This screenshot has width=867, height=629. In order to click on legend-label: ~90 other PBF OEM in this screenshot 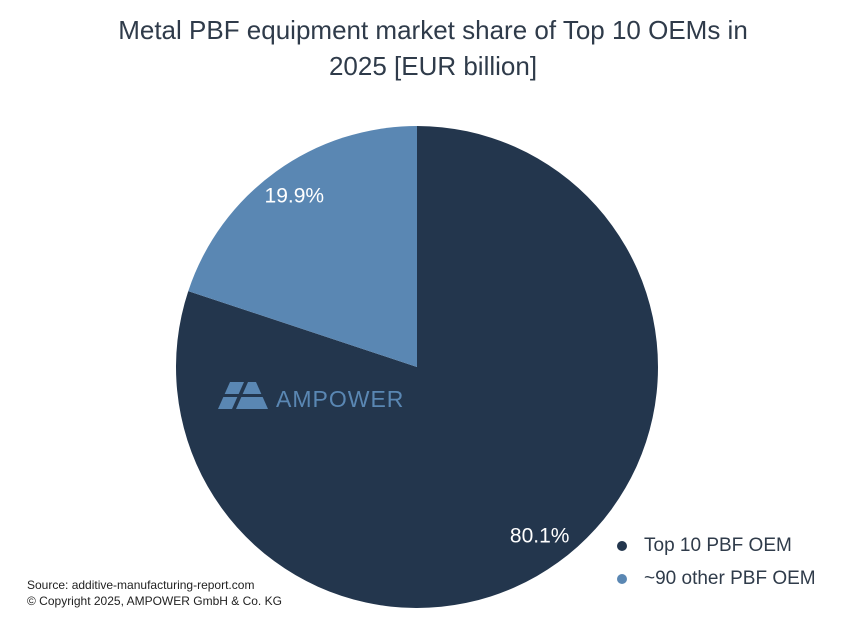, I will do `click(730, 578)`.